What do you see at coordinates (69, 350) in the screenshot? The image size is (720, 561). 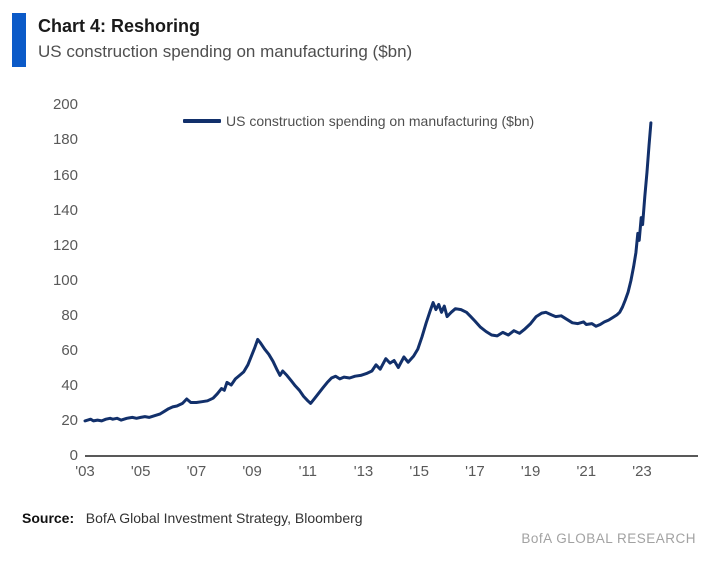 I see `y-axis-tick-label: 60` at bounding box center [69, 350].